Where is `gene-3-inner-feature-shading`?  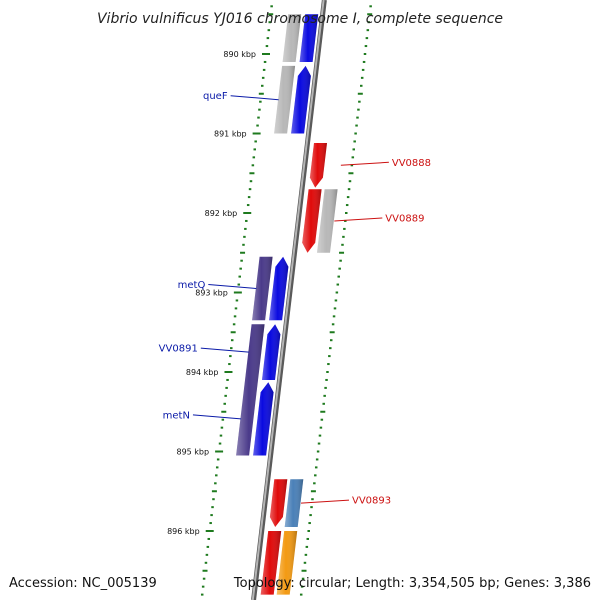
gene-3-inner-feature-shading is located at coordinates (285, 99).